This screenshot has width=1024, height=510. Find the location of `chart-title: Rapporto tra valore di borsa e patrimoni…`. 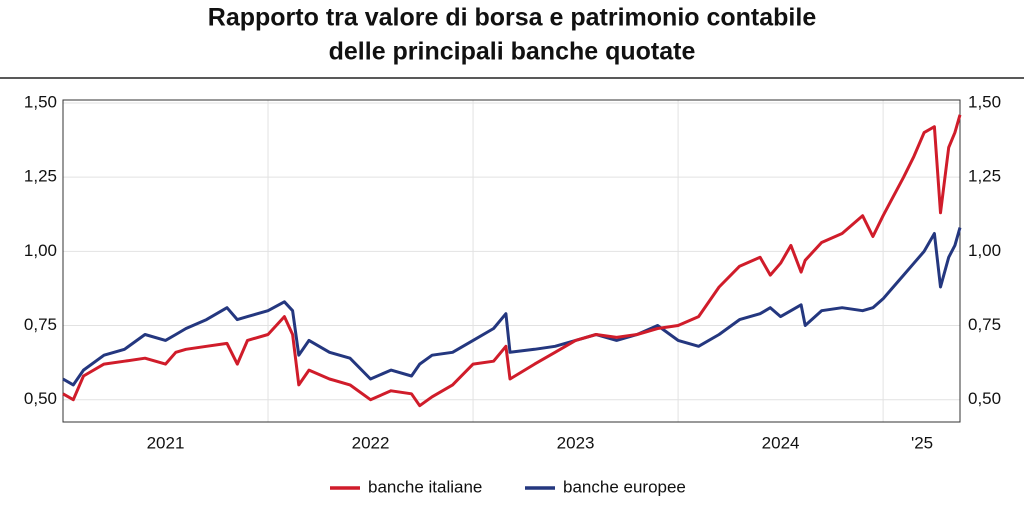

chart-title: Rapporto tra valore di borsa e patrimoni… is located at coordinates (512, 18).